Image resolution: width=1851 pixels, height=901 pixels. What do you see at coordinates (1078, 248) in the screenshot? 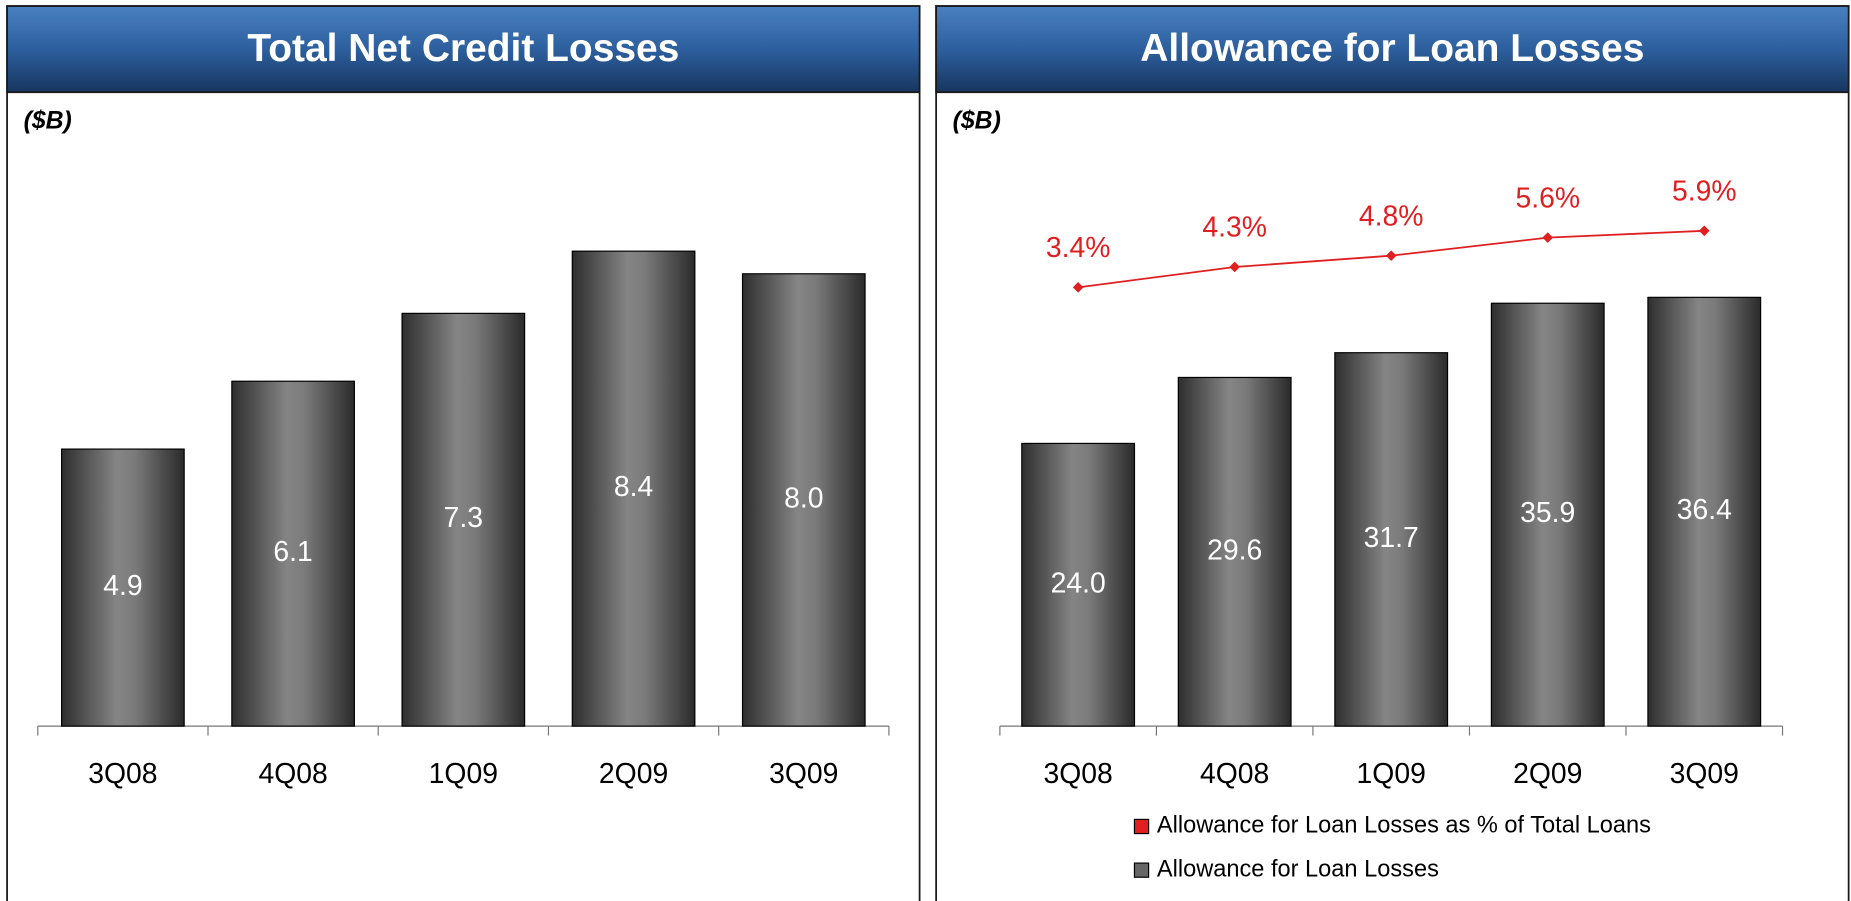
I see `data-label: 3.4%` at bounding box center [1078, 248].